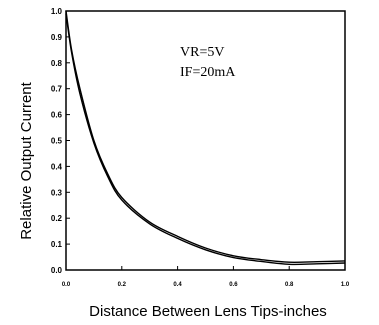 This screenshot has height=325, width=379. What do you see at coordinates (57, 115) in the screenshot?
I see `y-tick-label: 0.6` at bounding box center [57, 115].